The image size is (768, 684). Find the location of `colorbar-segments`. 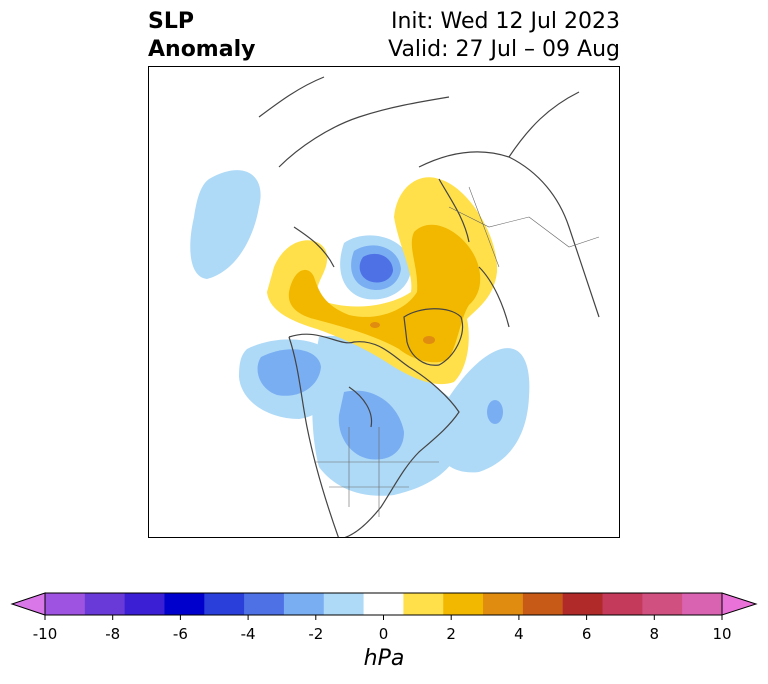

colorbar-segments is located at coordinates (384, 604).